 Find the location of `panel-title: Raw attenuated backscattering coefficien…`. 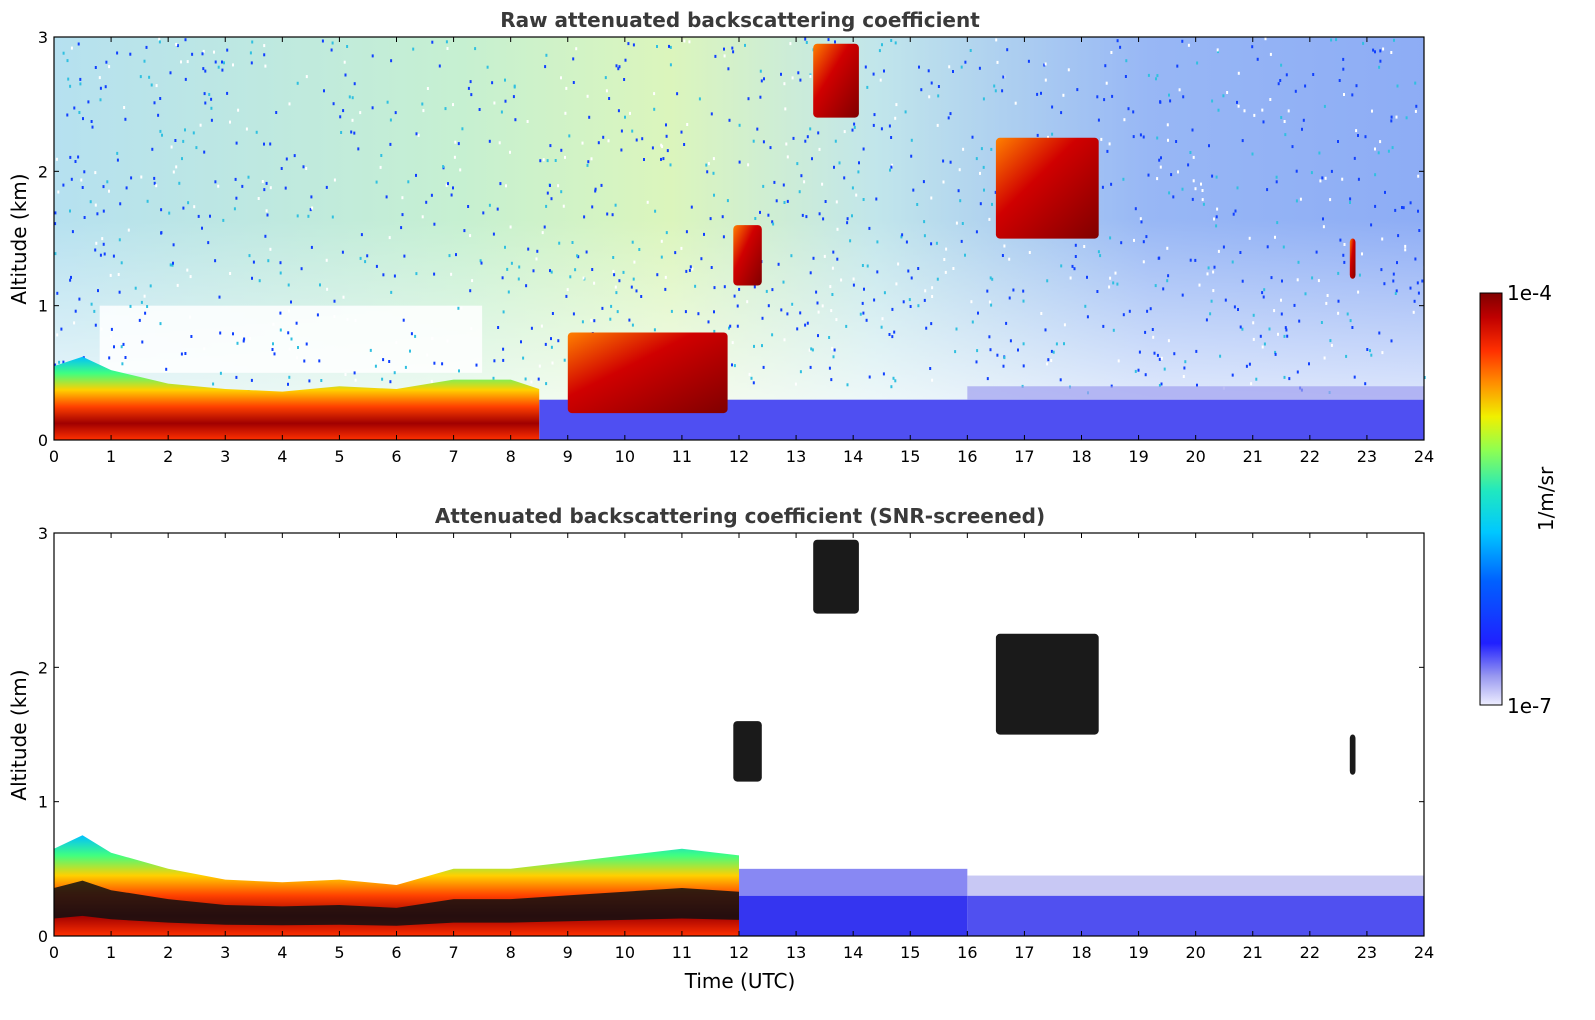

panel-title: Raw attenuated backscattering coefficien… is located at coordinates (740, 20).